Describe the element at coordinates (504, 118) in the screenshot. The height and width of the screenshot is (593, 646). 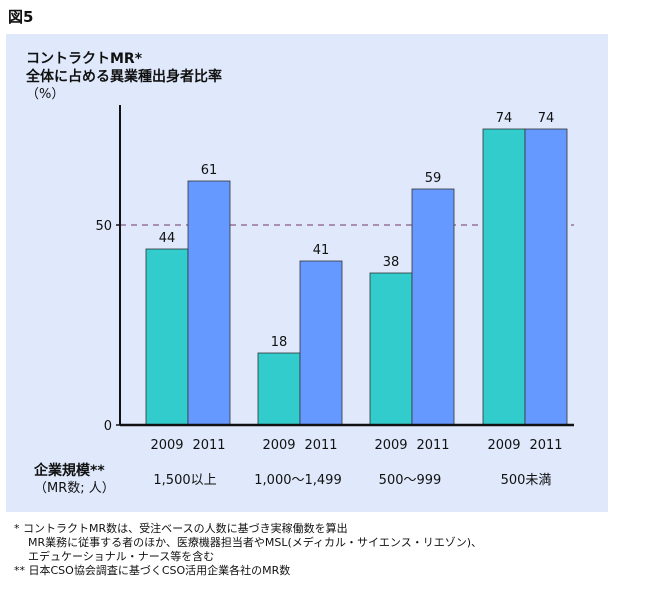
I see `data-label-2009-4: 74` at that location.